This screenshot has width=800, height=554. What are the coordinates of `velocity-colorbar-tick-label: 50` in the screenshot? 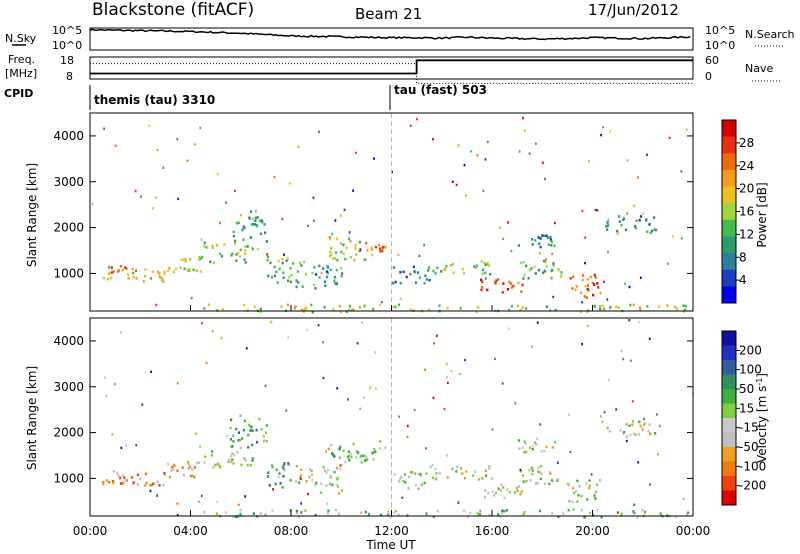 It's located at (746, 389).